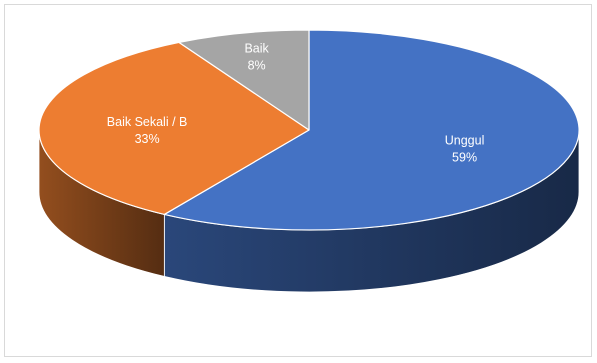 The height and width of the screenshot is (363, 597). Describe the element at coordinates (256, 48) in the screenshot. I see `slice-category-label-2: Baik` at that location.